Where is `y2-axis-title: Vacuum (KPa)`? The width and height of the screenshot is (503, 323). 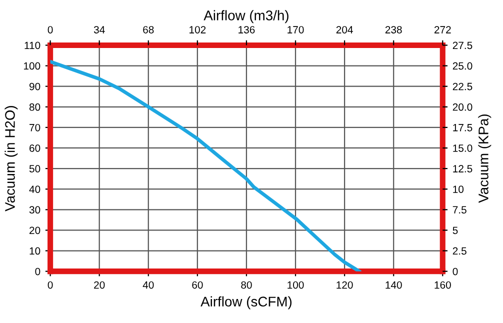
y2-axis-title: Vacuum (KPa) is located at coordinates (485, 158).